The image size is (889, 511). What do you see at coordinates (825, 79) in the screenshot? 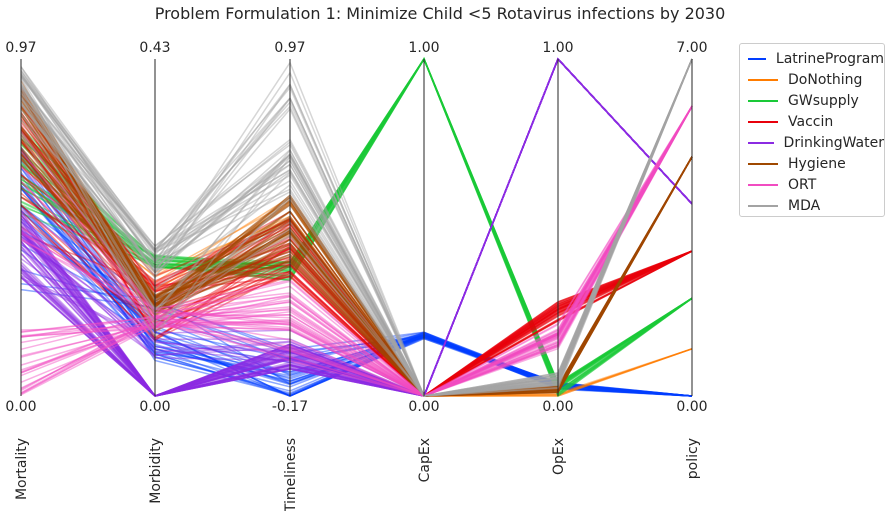
I see `legend-label: DoNothing` at bounding box center [825, 79].